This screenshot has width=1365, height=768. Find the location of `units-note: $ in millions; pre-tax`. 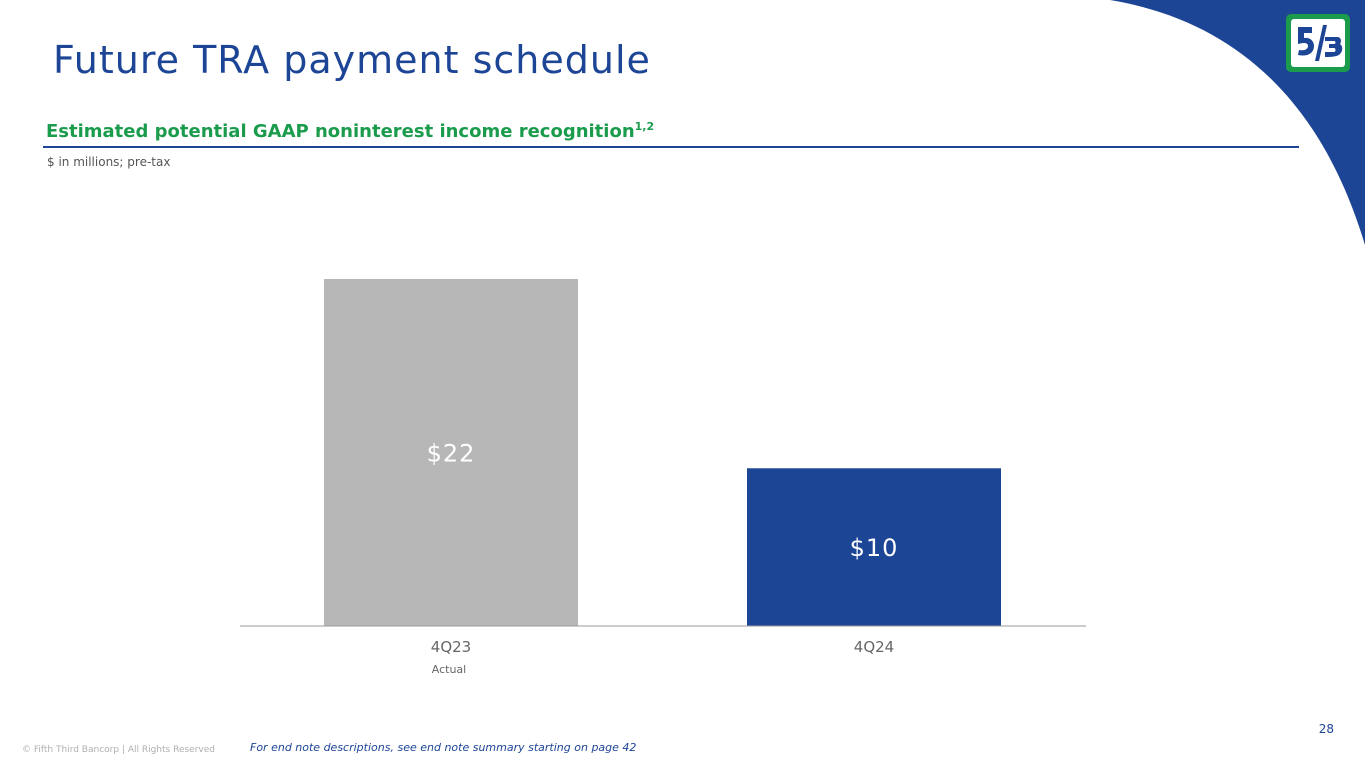

units-note: $ in millions; pre-tax is located at coordinates (109, 162).